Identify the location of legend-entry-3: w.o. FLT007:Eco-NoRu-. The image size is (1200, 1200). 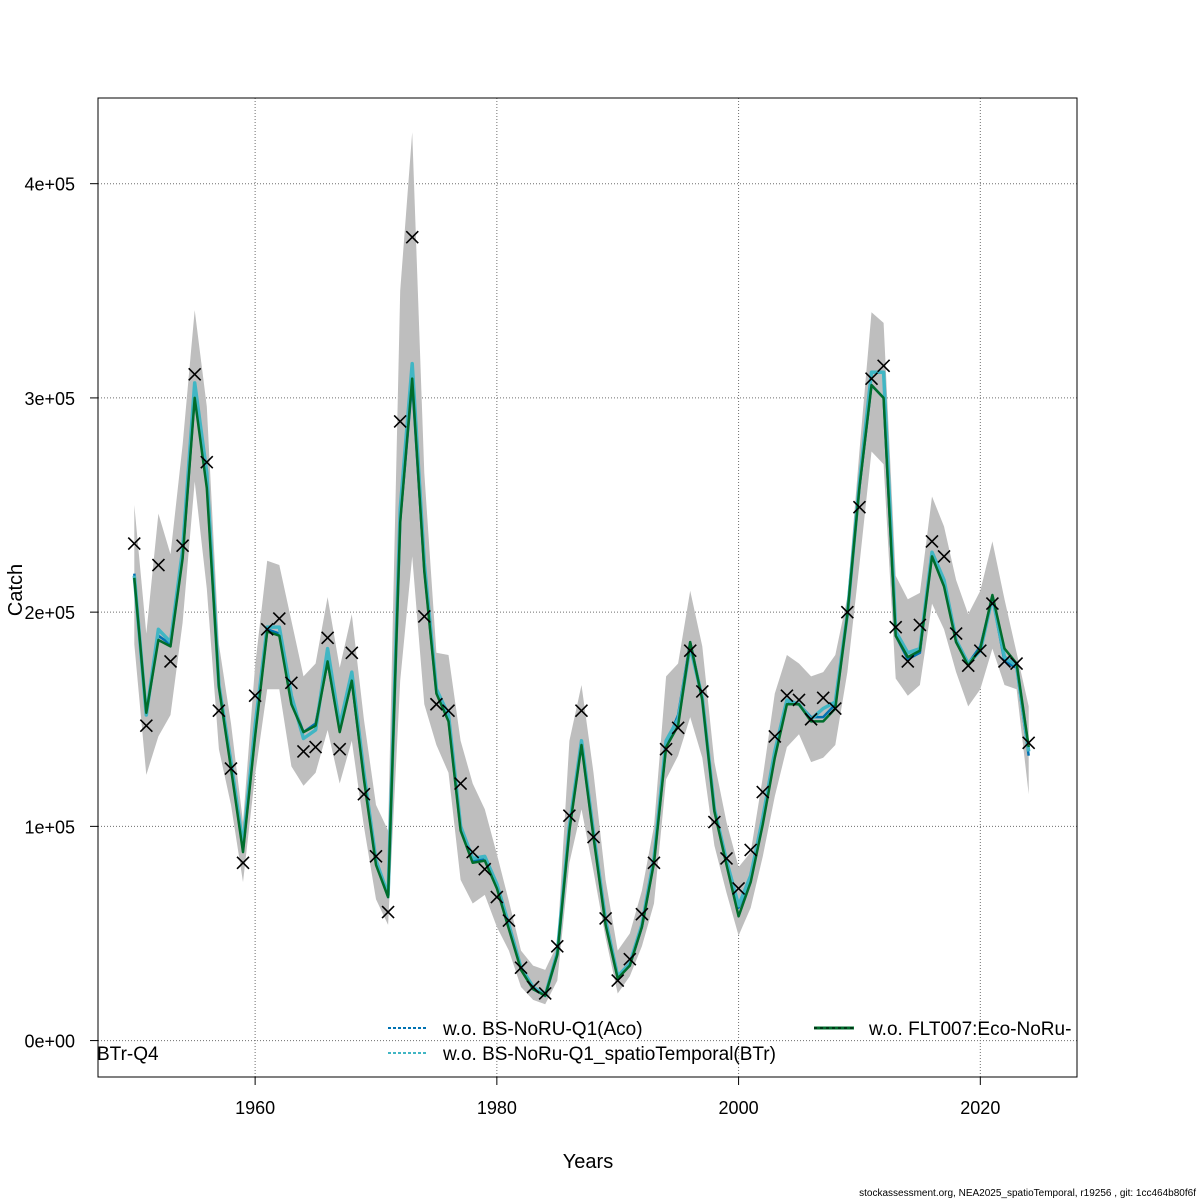
(969, 1029).